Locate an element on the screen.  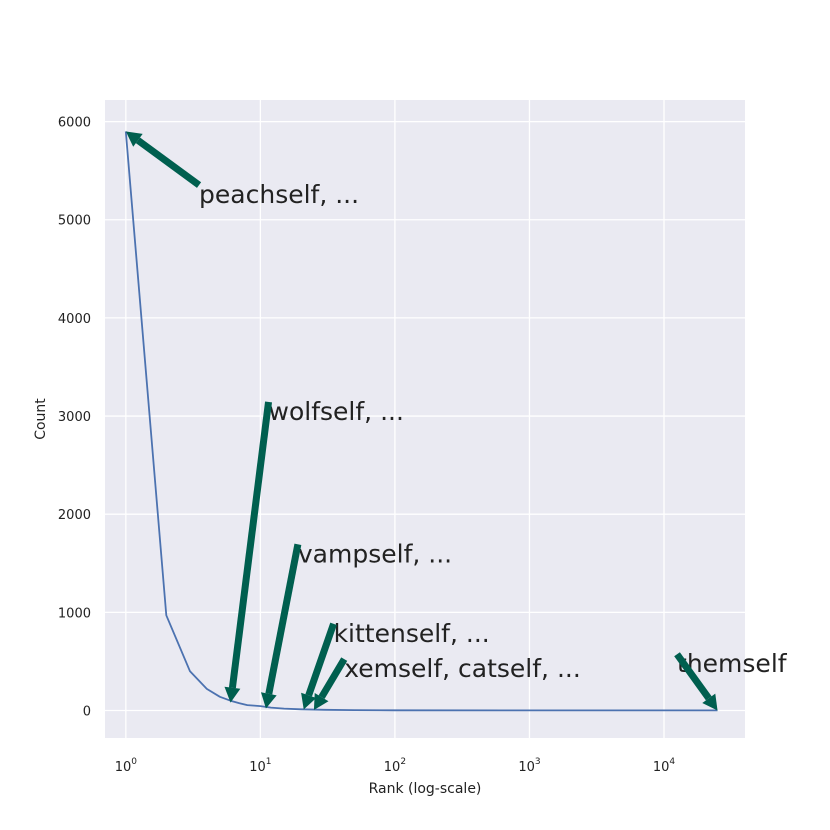
x-tick-label: 10² is located at coordinates (395, 766).